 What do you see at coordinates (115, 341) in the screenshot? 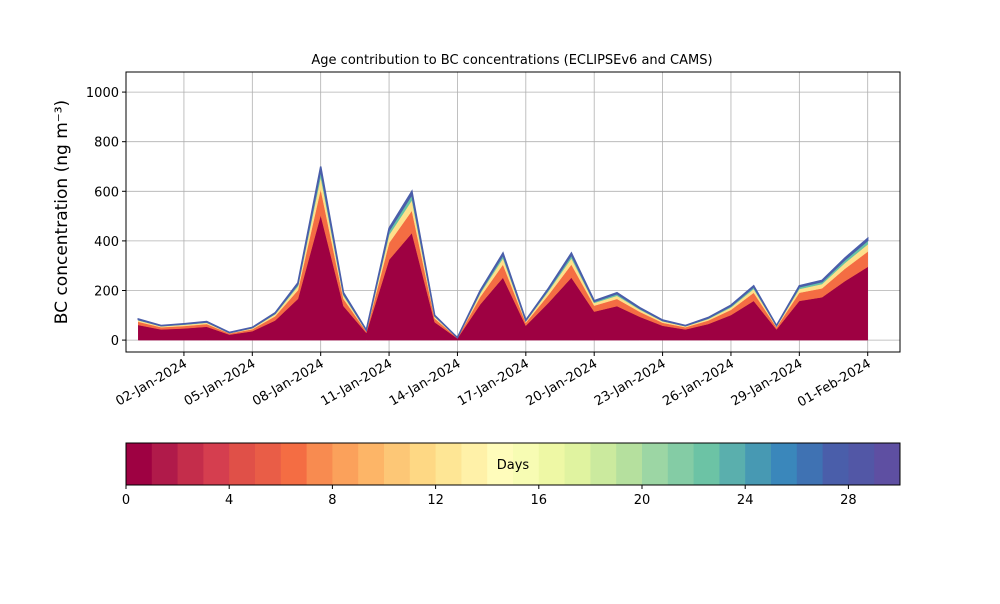
I see `y-tick-label: 0` at bounding box center [115, 341].